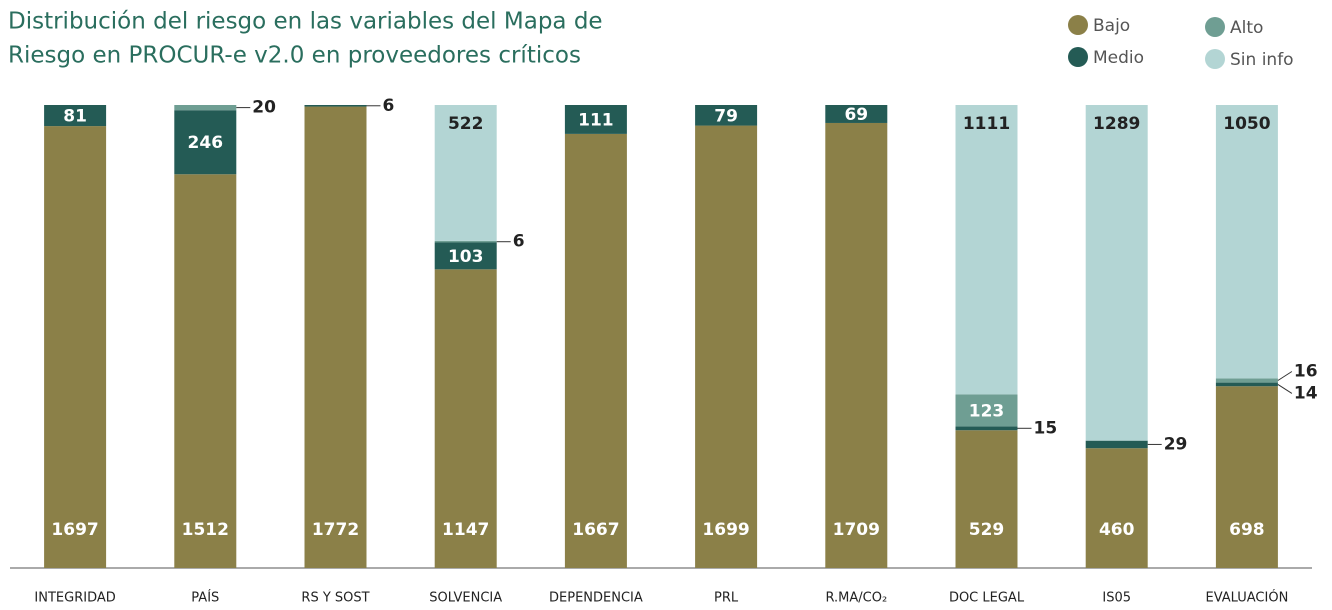 The height and width of the screenshot is (610, 1332). Describe the element at coordinates (205, 530) in the screenshot. I see `data-label: 1512` at that location.